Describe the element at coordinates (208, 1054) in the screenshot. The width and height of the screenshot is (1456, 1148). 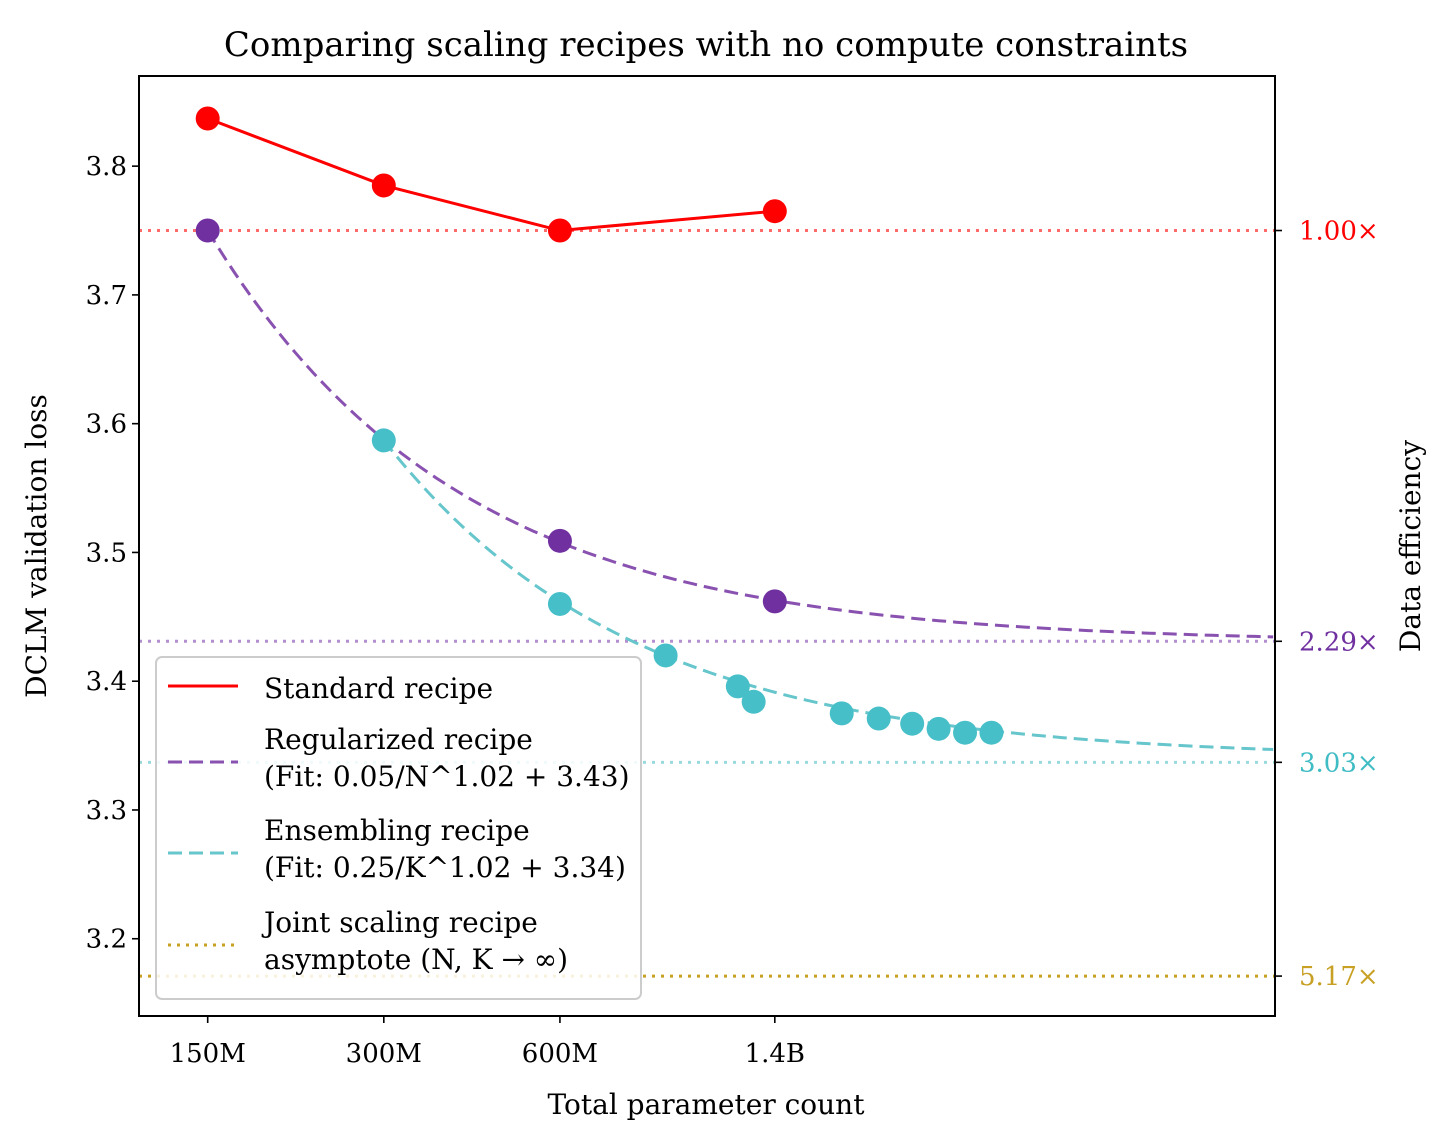
I see `x-tick-label: 150M` at that location.